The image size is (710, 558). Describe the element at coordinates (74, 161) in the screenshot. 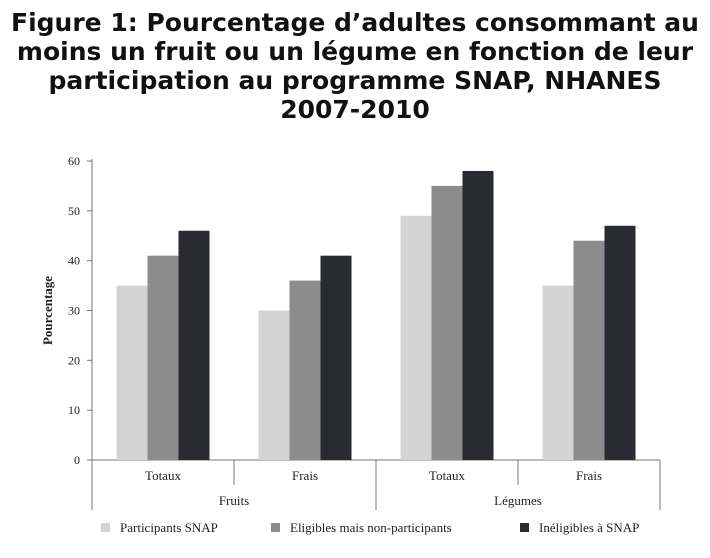

I see `y-tick-label: 60` at that location.